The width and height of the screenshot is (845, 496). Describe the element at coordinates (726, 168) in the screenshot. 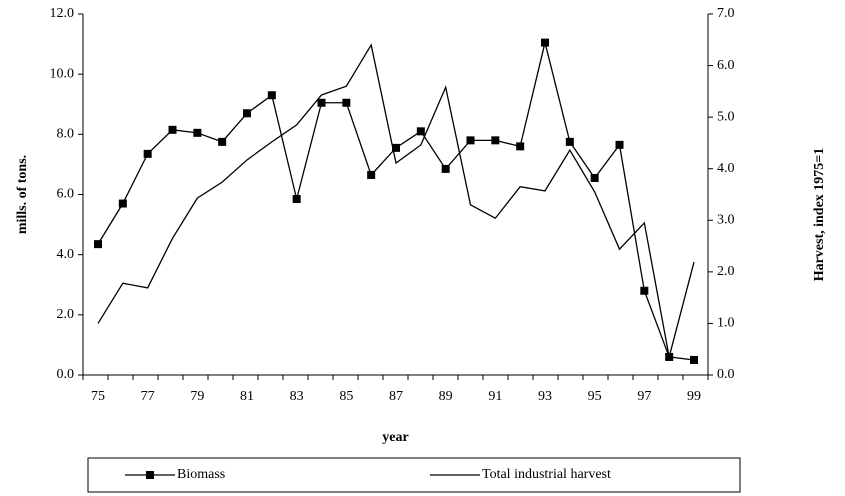

I see `y2-tick-label: 4.0` at that location.